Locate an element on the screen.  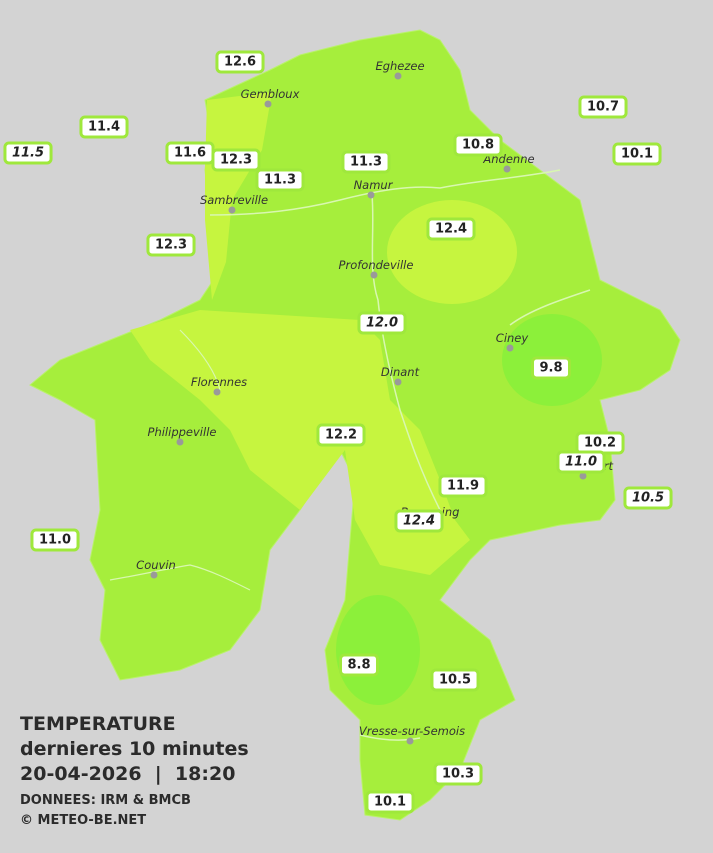
station-value: 12.4 is located at coordinates (419, 521).